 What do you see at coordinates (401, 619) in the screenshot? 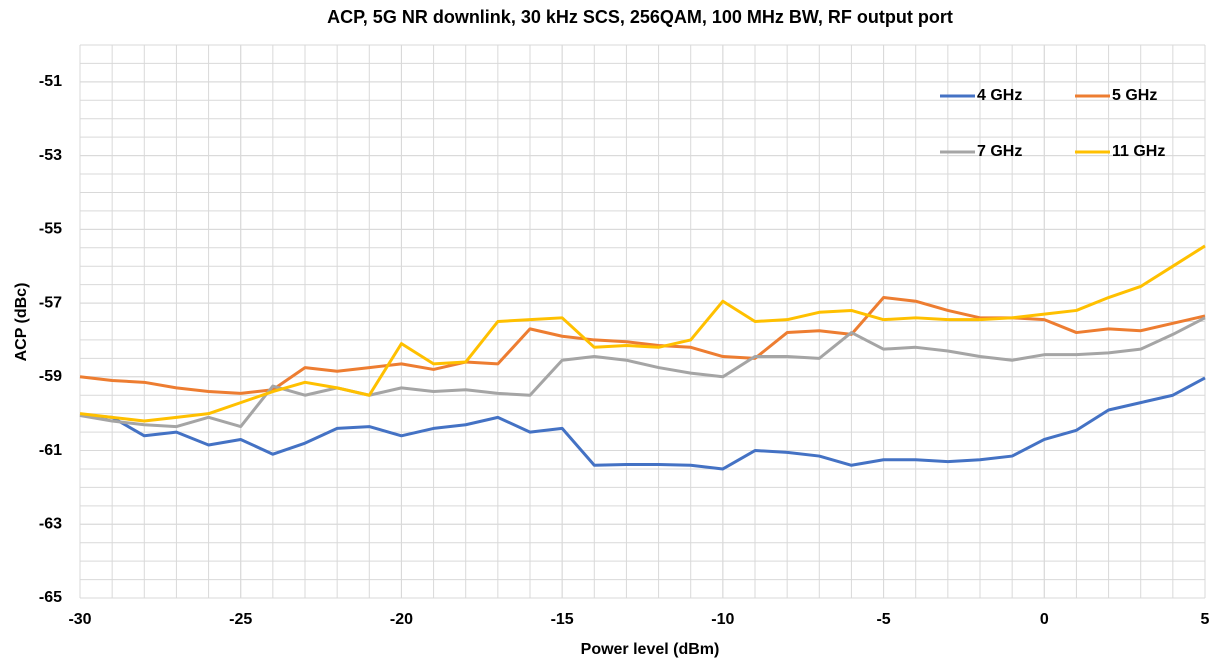
I see `x-tick-label: -20` at bounding box center [401, 619].